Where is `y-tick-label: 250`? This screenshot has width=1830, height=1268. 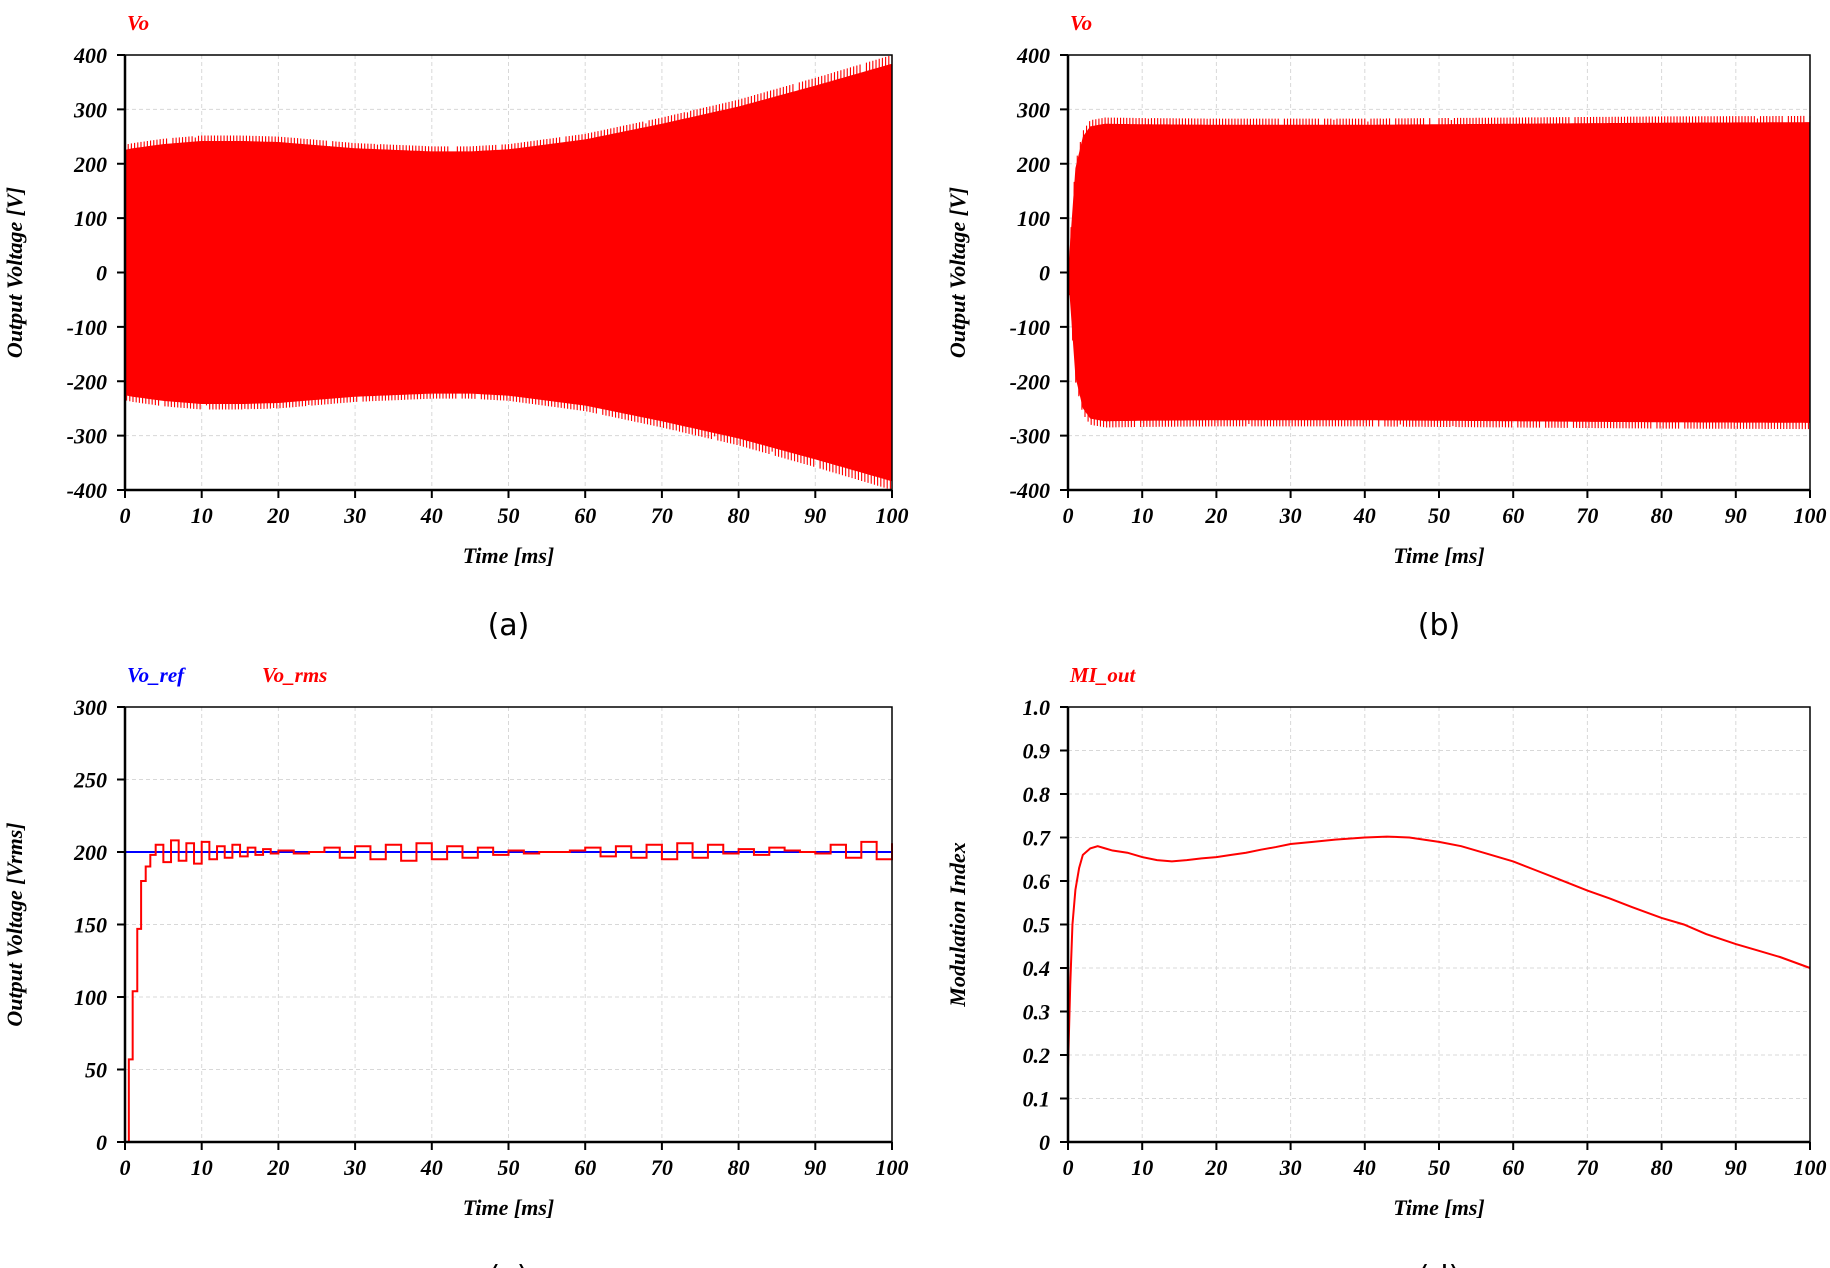
y-tick-label: 250 is located at coordinates (90, 780).